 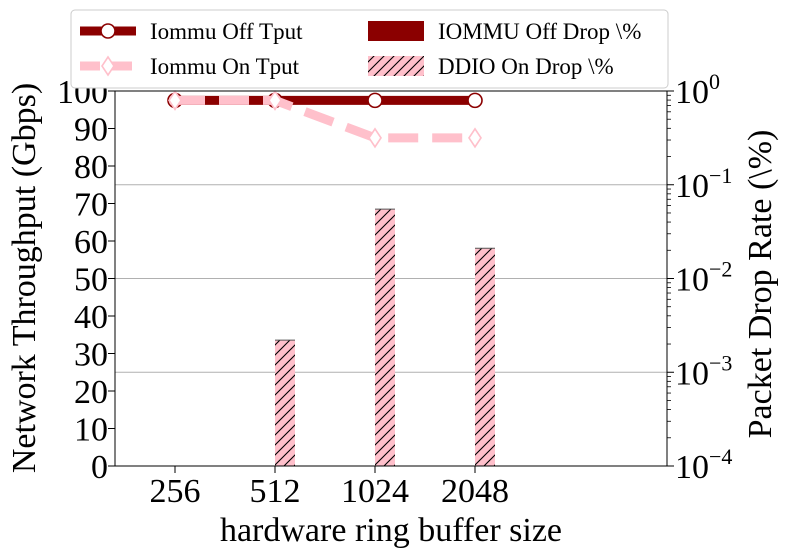 What do you see at coordinates (175, 491) in the screenshot?
I see `x-tick-label: 256` at bounding box center [175, 491].